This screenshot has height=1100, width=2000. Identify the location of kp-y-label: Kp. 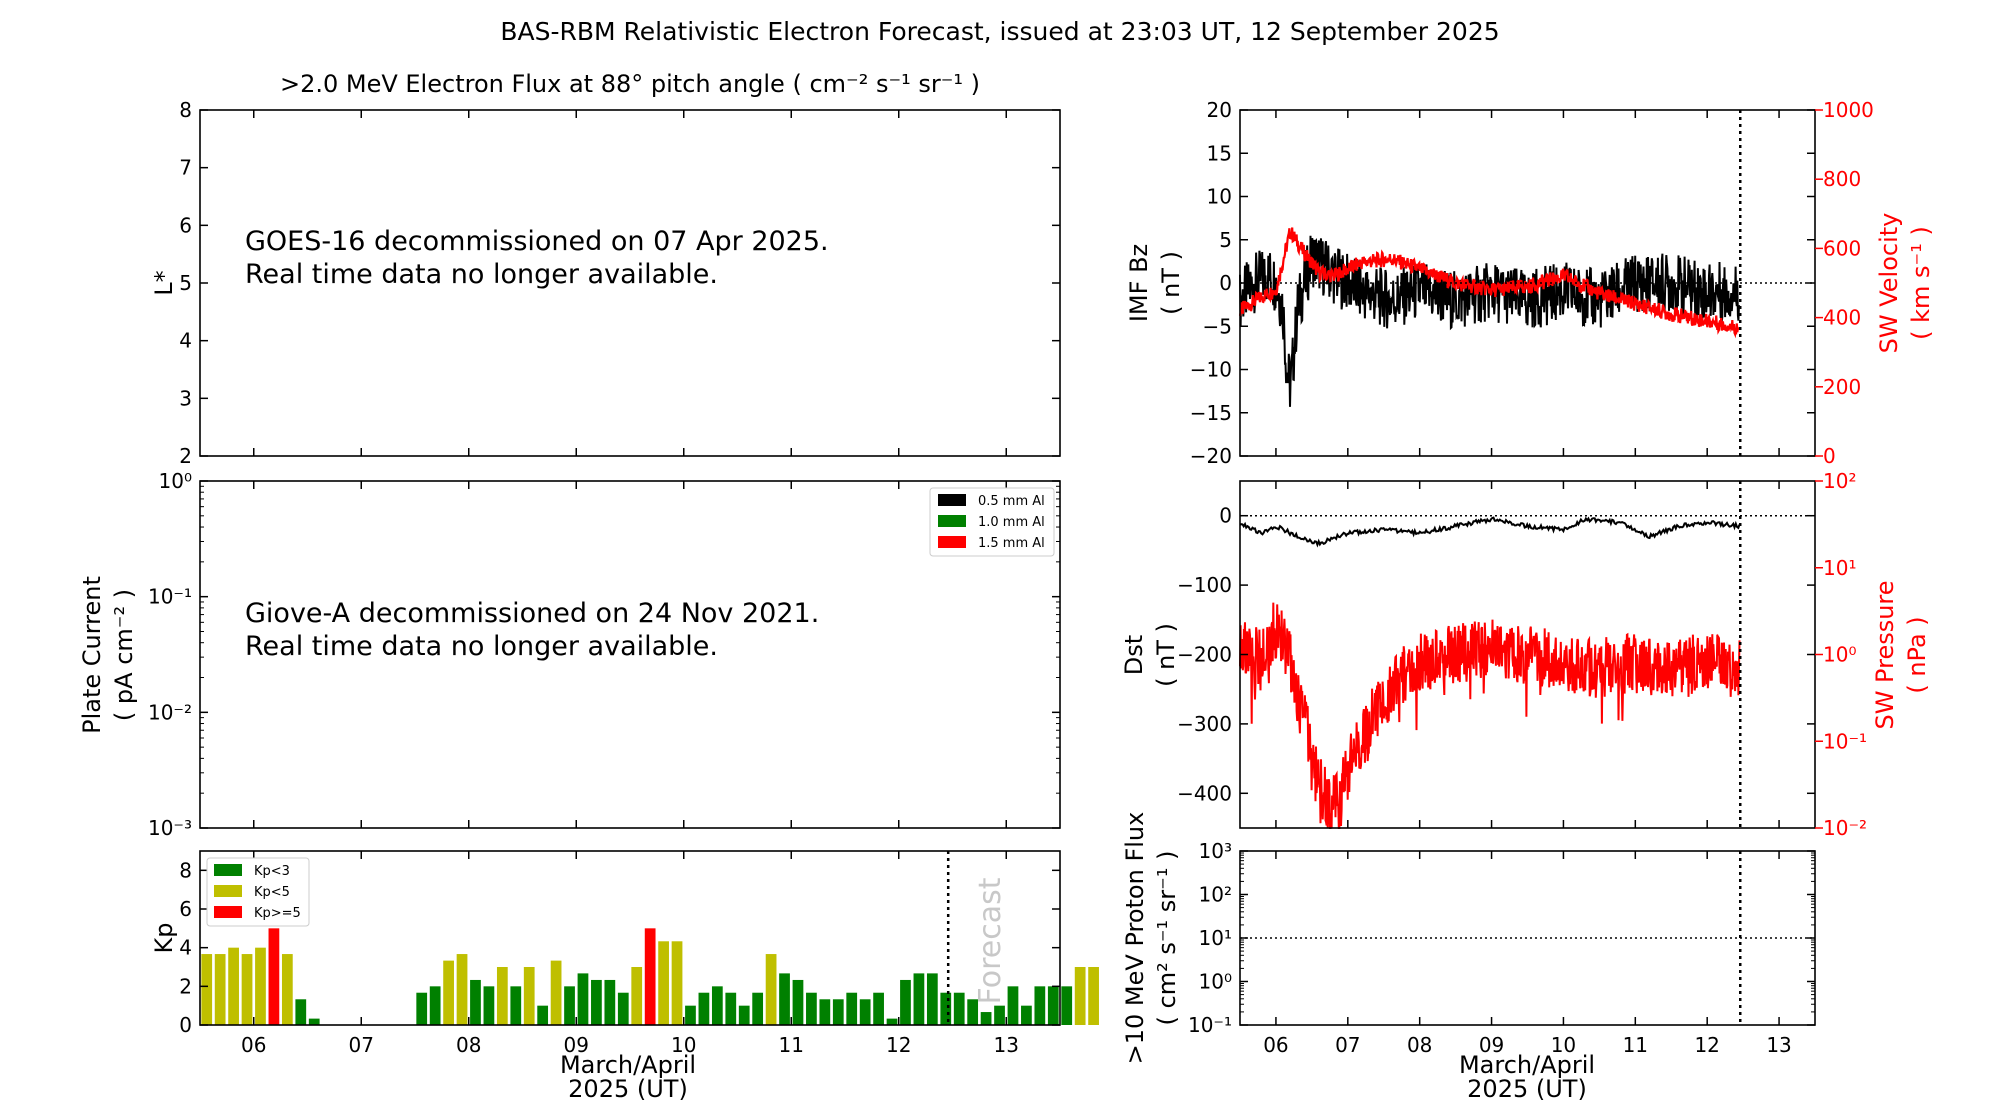
(164, 938).